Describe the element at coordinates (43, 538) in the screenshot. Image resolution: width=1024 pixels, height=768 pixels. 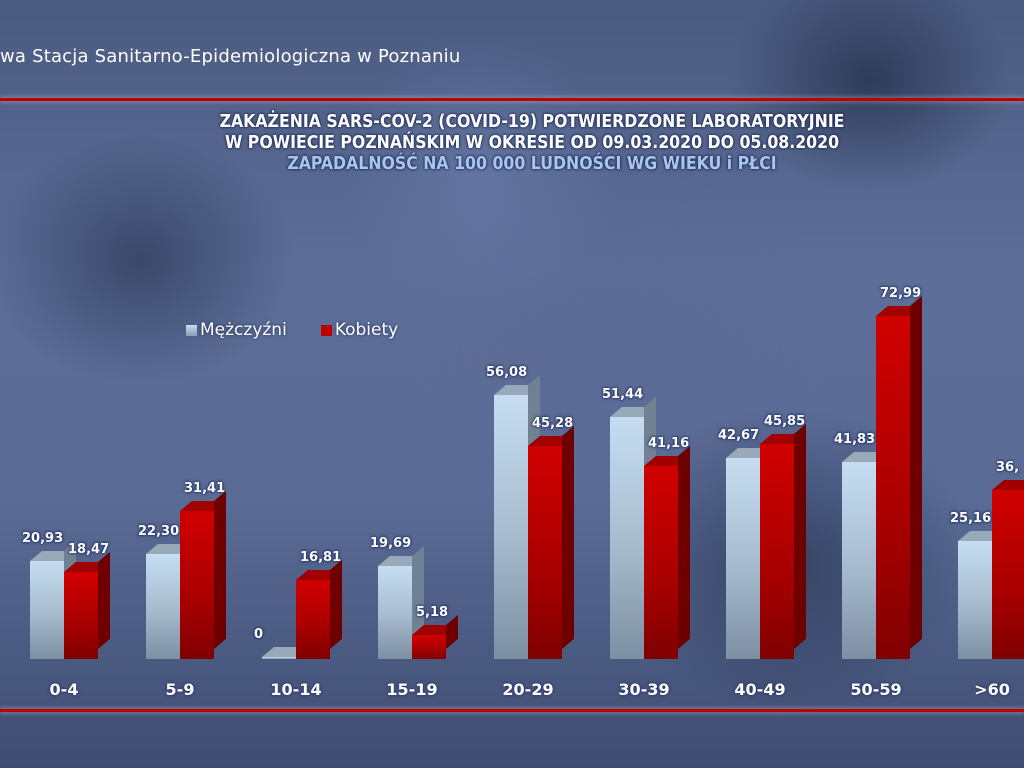
I see `value-label-men-0: 20,93` at that location.